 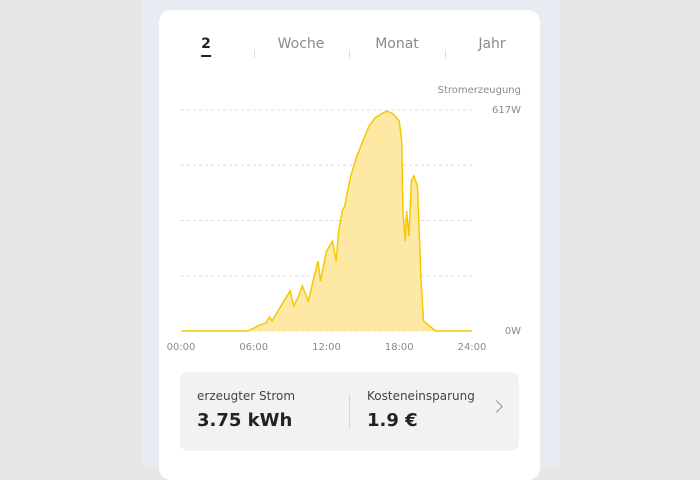 What do you see at coordinates (245, 420) in the screenshot?
I see `summary-value: 3.75 kWh` at bounding box center [245, 420].